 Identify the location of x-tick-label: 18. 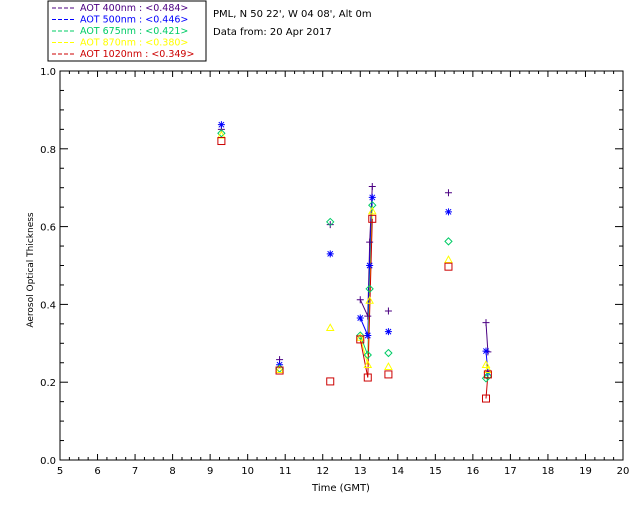
(548, 471).